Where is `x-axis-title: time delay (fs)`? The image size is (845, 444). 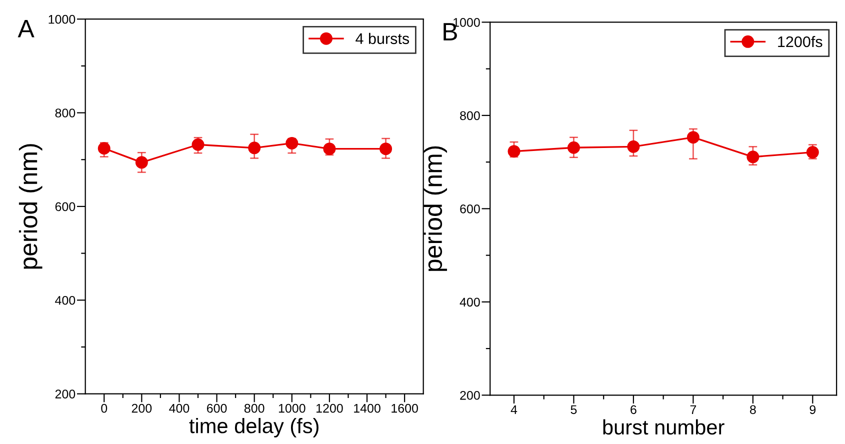
x-axis-title: time delay (fs) is located at coordinates (253, 428).